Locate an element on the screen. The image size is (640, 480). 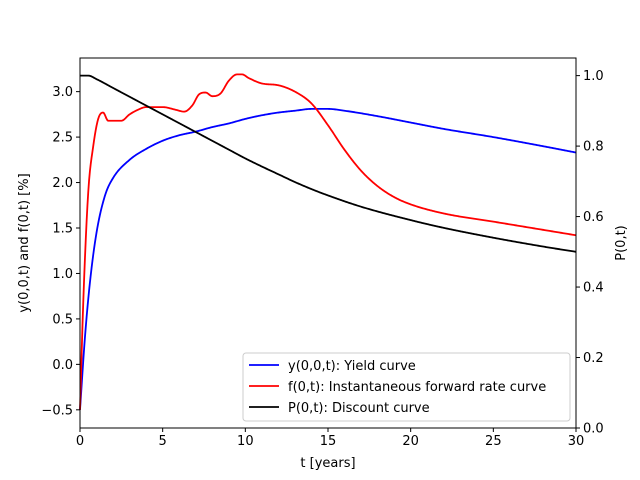
y-right-tick-label: 0.4 is located at coordinates (593, 288).